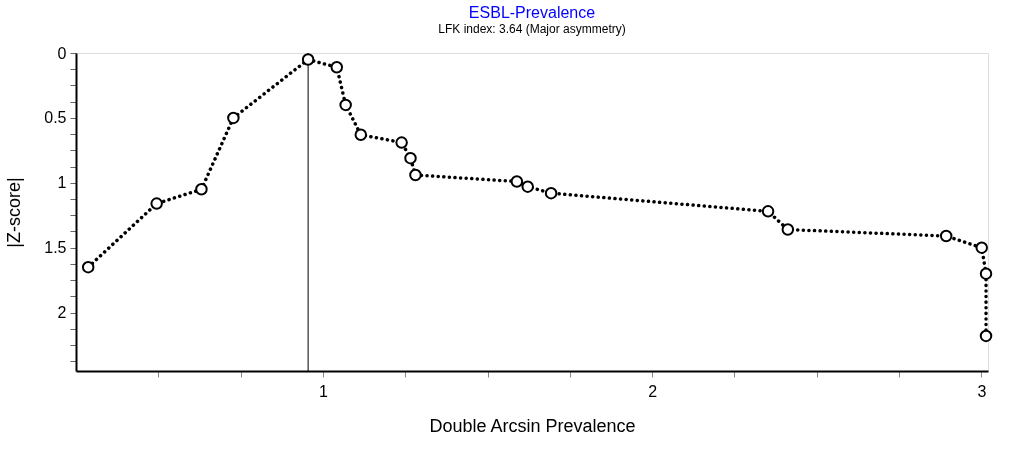 The width and height of the screenshot is (1018, 461). I want to click on chart-title: ESBL-Prevalence, so click(532, 12).